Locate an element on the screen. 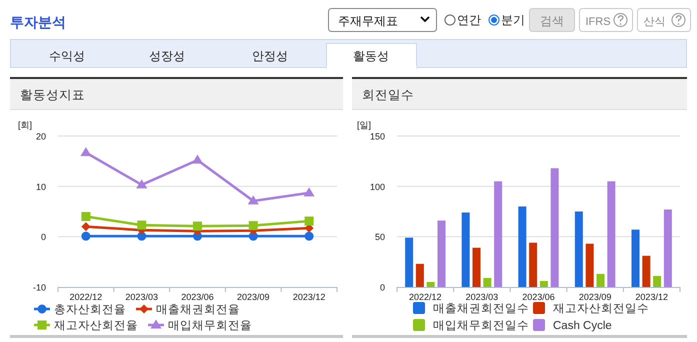  text: 주재무제표 is located at coordinates (368, 21).